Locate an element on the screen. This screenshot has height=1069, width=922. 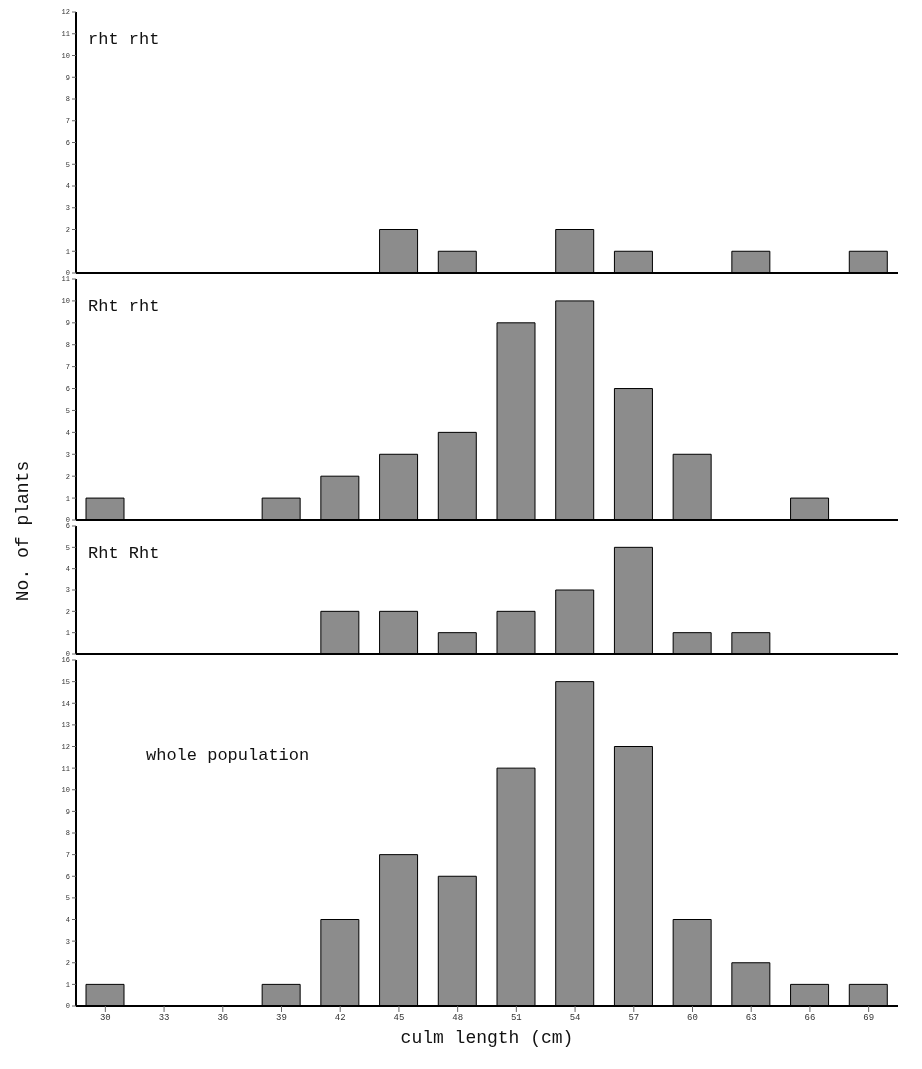
text: whole population is located at coordinates (228, 755).